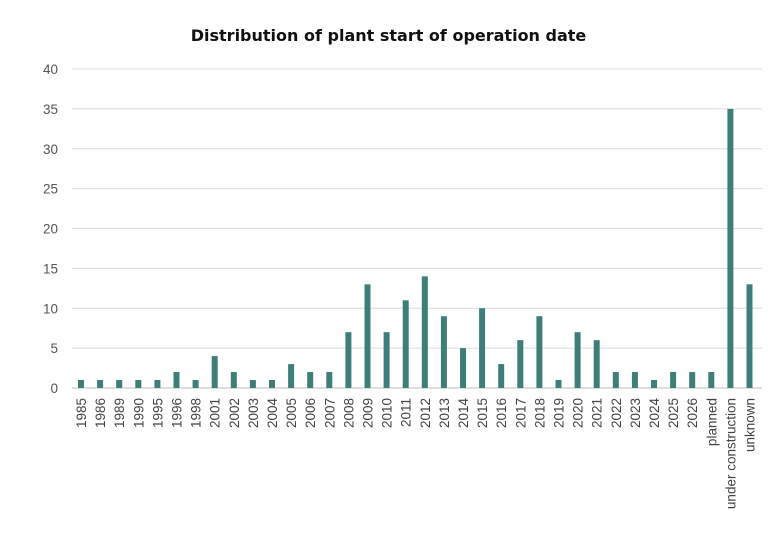 The width and height of the screenshot is (777, 536). Describe the element at coordinates (50, 308) in the screenshot. I see `y-tick-label: 10` at that location.